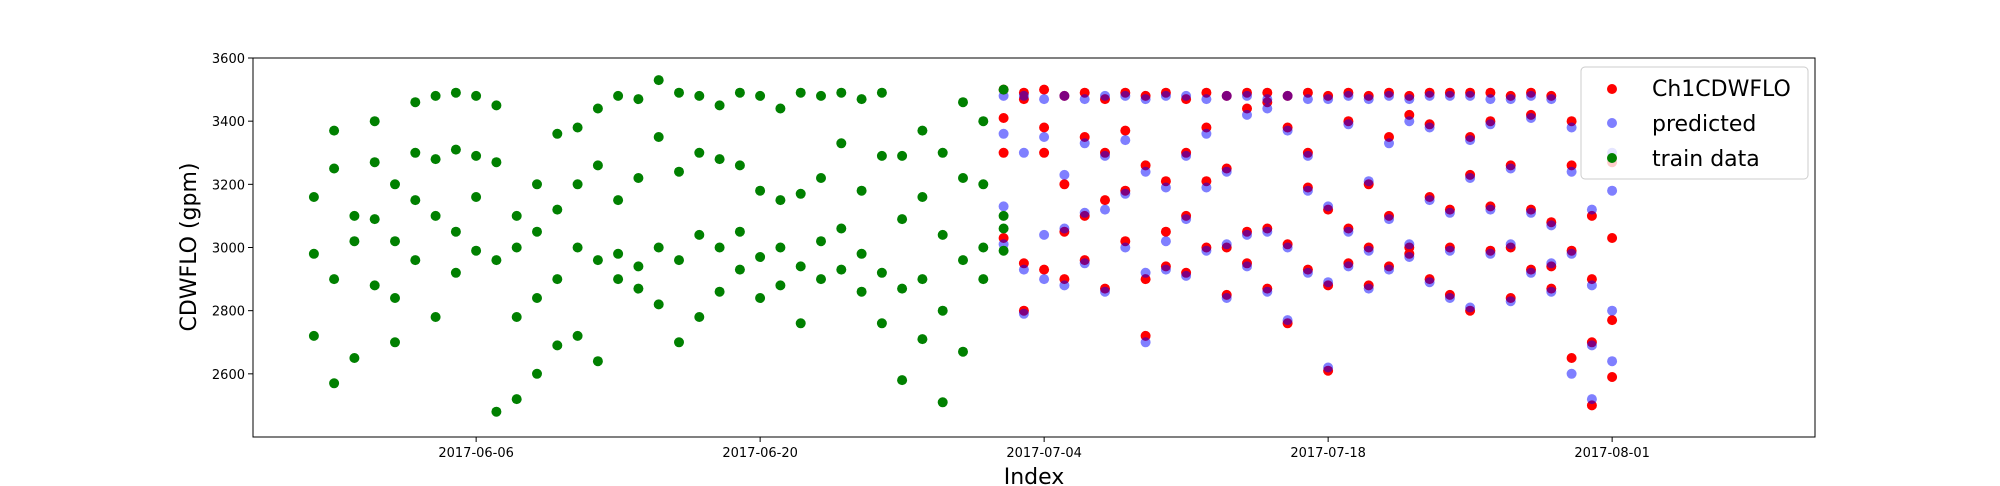 The height and width of the screenshot is (486, 2000). What do you see at coordinates (228, 249) in the screenshot?
I see `y-tick-label: 3000` at bounding box center [228, 249].